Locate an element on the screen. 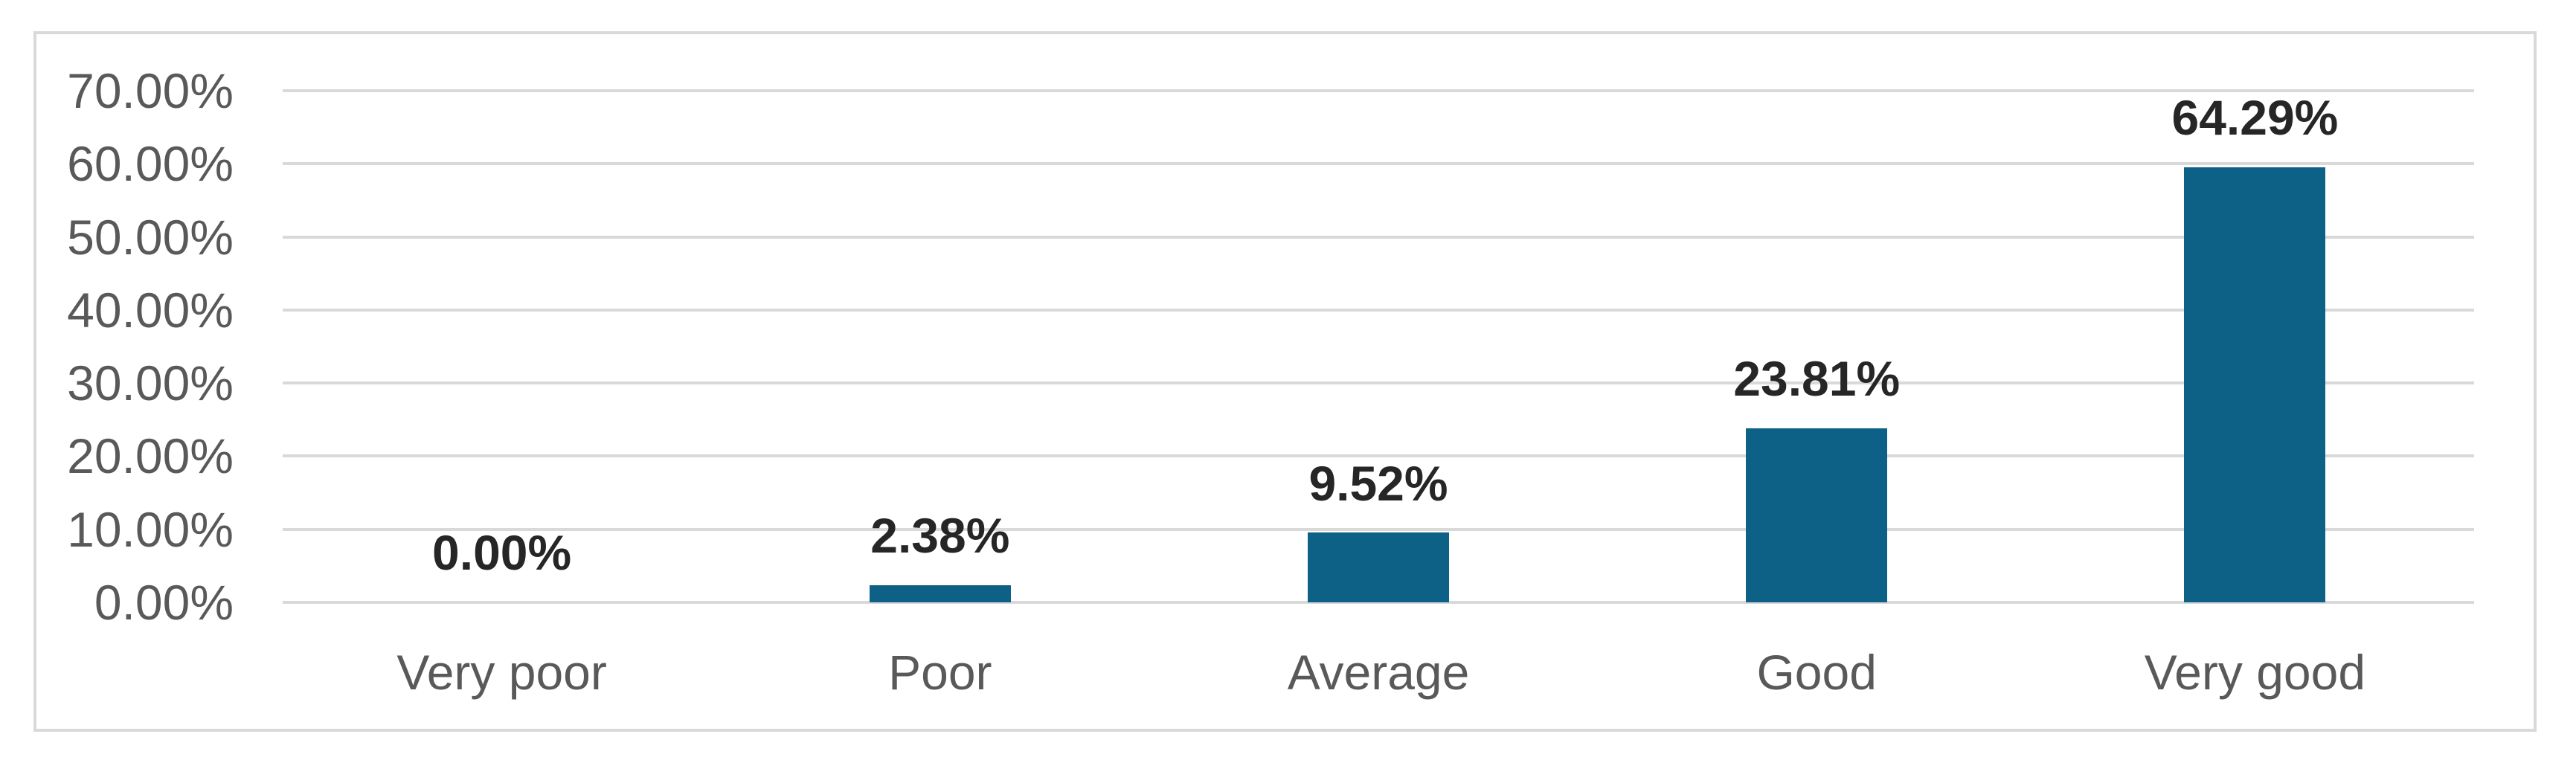 The image size is (2576, 760). x-axis-category-label: Very poor is located at coordinates (501, 672).